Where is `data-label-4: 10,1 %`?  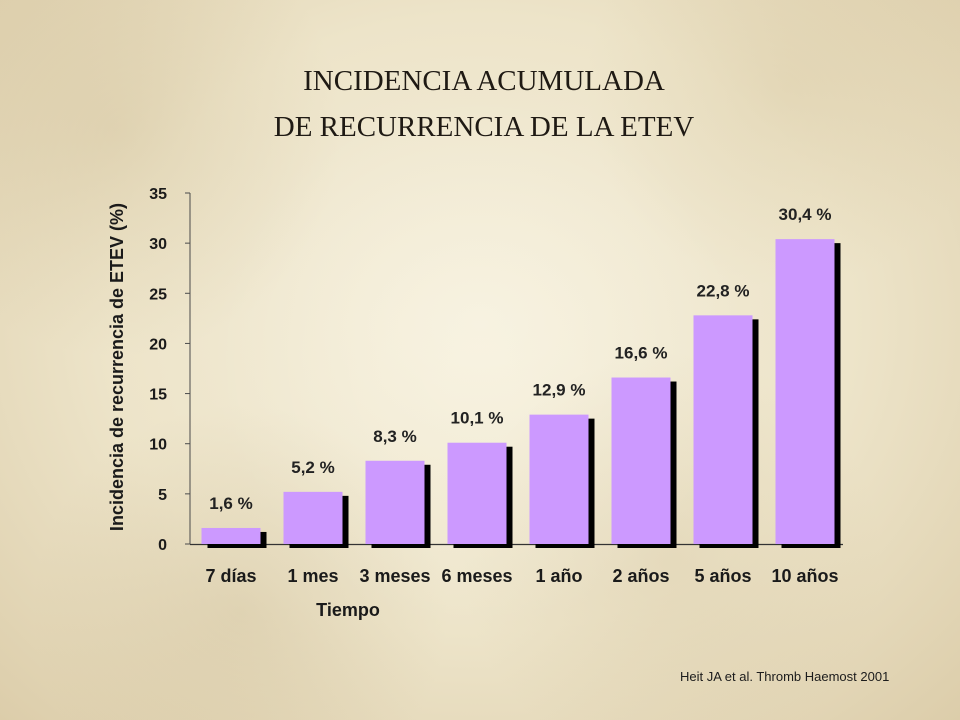 data-label-4: 10,1 % is located at coordinates (477, 418).